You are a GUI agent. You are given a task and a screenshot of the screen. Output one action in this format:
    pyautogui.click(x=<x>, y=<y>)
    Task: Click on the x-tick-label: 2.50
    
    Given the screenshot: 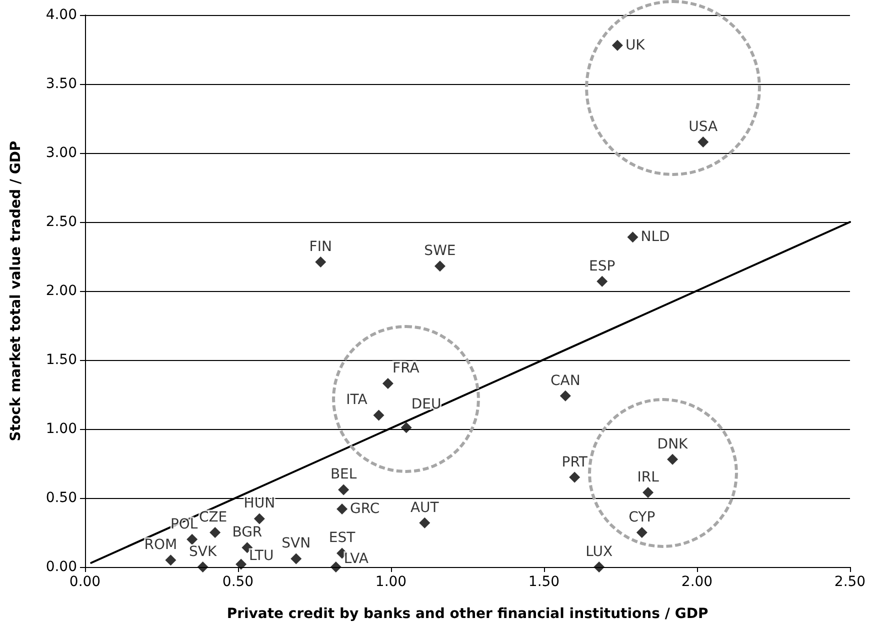 What is the action you would take?
    pyautogui.click(x=850, y=582)
    